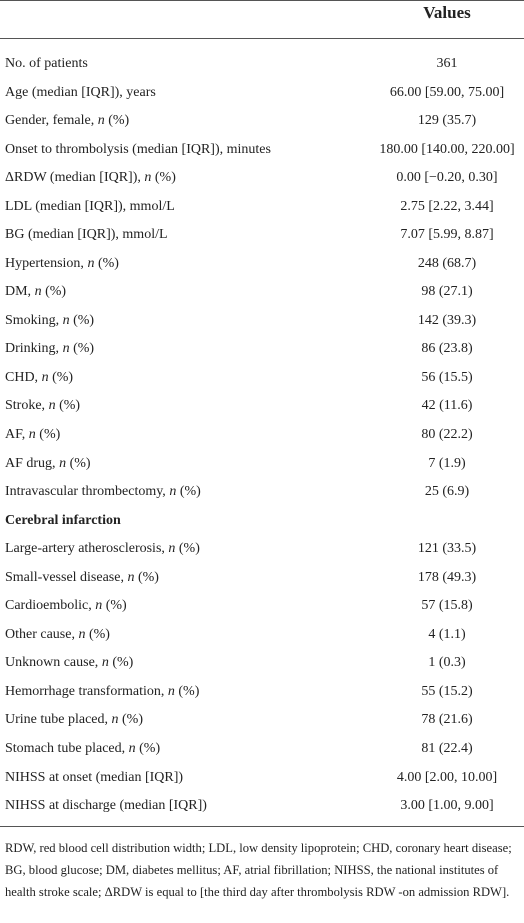  Describe the element at coordinates (447, 806) in the screenshot. I see `row-value: 3.00 [1.00, 9.00]` at that location.